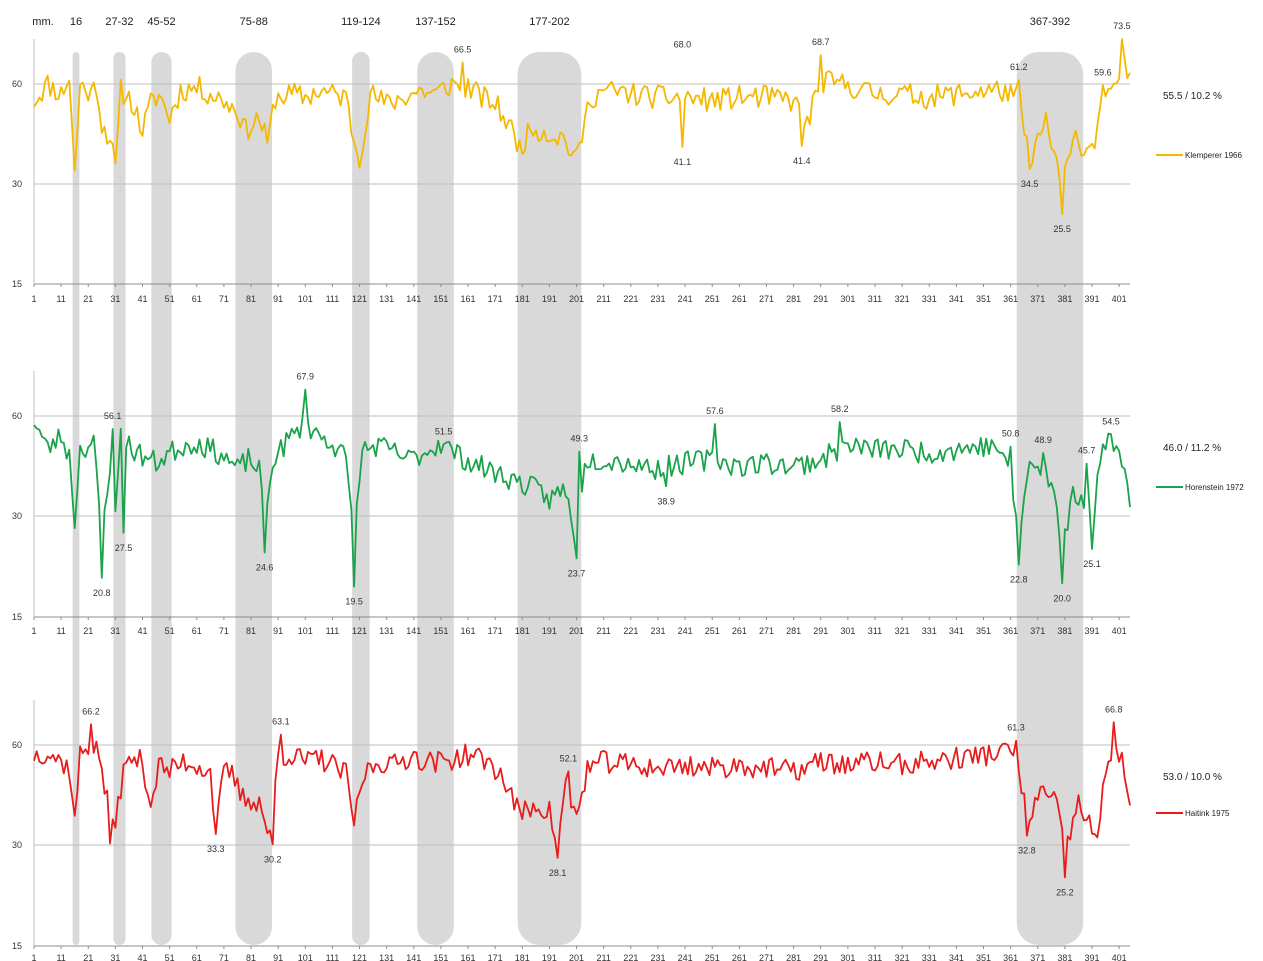  Describe the element at coordinates (821, 42) in the screenshot. I see `data-label: 68.7` at that location.